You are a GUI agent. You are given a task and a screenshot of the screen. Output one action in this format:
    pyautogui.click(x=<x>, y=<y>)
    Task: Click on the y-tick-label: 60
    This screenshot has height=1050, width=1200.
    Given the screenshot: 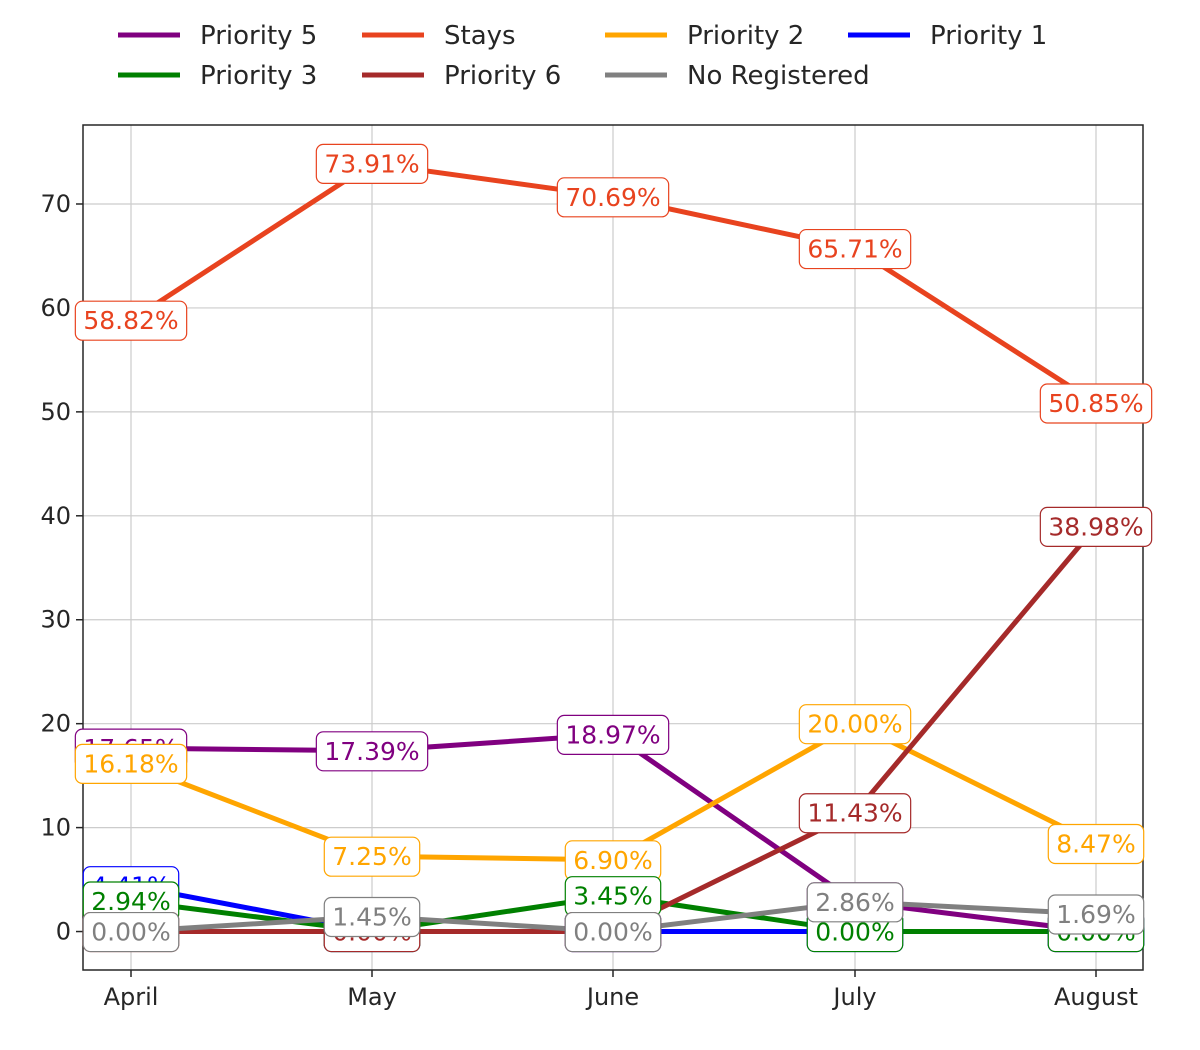 What is the action you would take?
    pyautogui.click(x=55, y=308)
    